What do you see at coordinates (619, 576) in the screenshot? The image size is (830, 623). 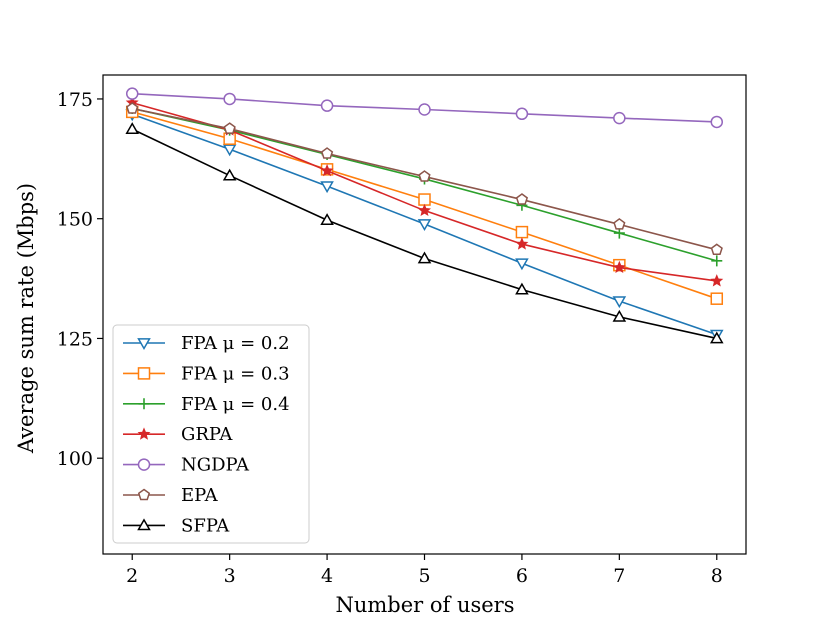 I see `x-tick-label: 7` at bounding box center [619, 576].